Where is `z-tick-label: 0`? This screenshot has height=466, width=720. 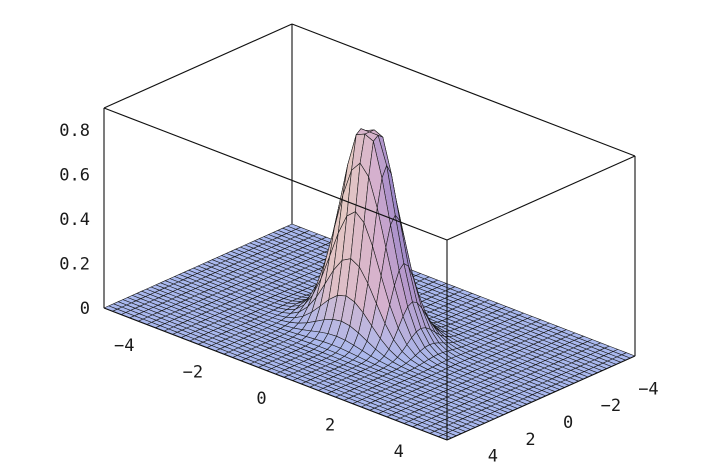
z-tick-label: 0 is located at coordinates (85, 309).